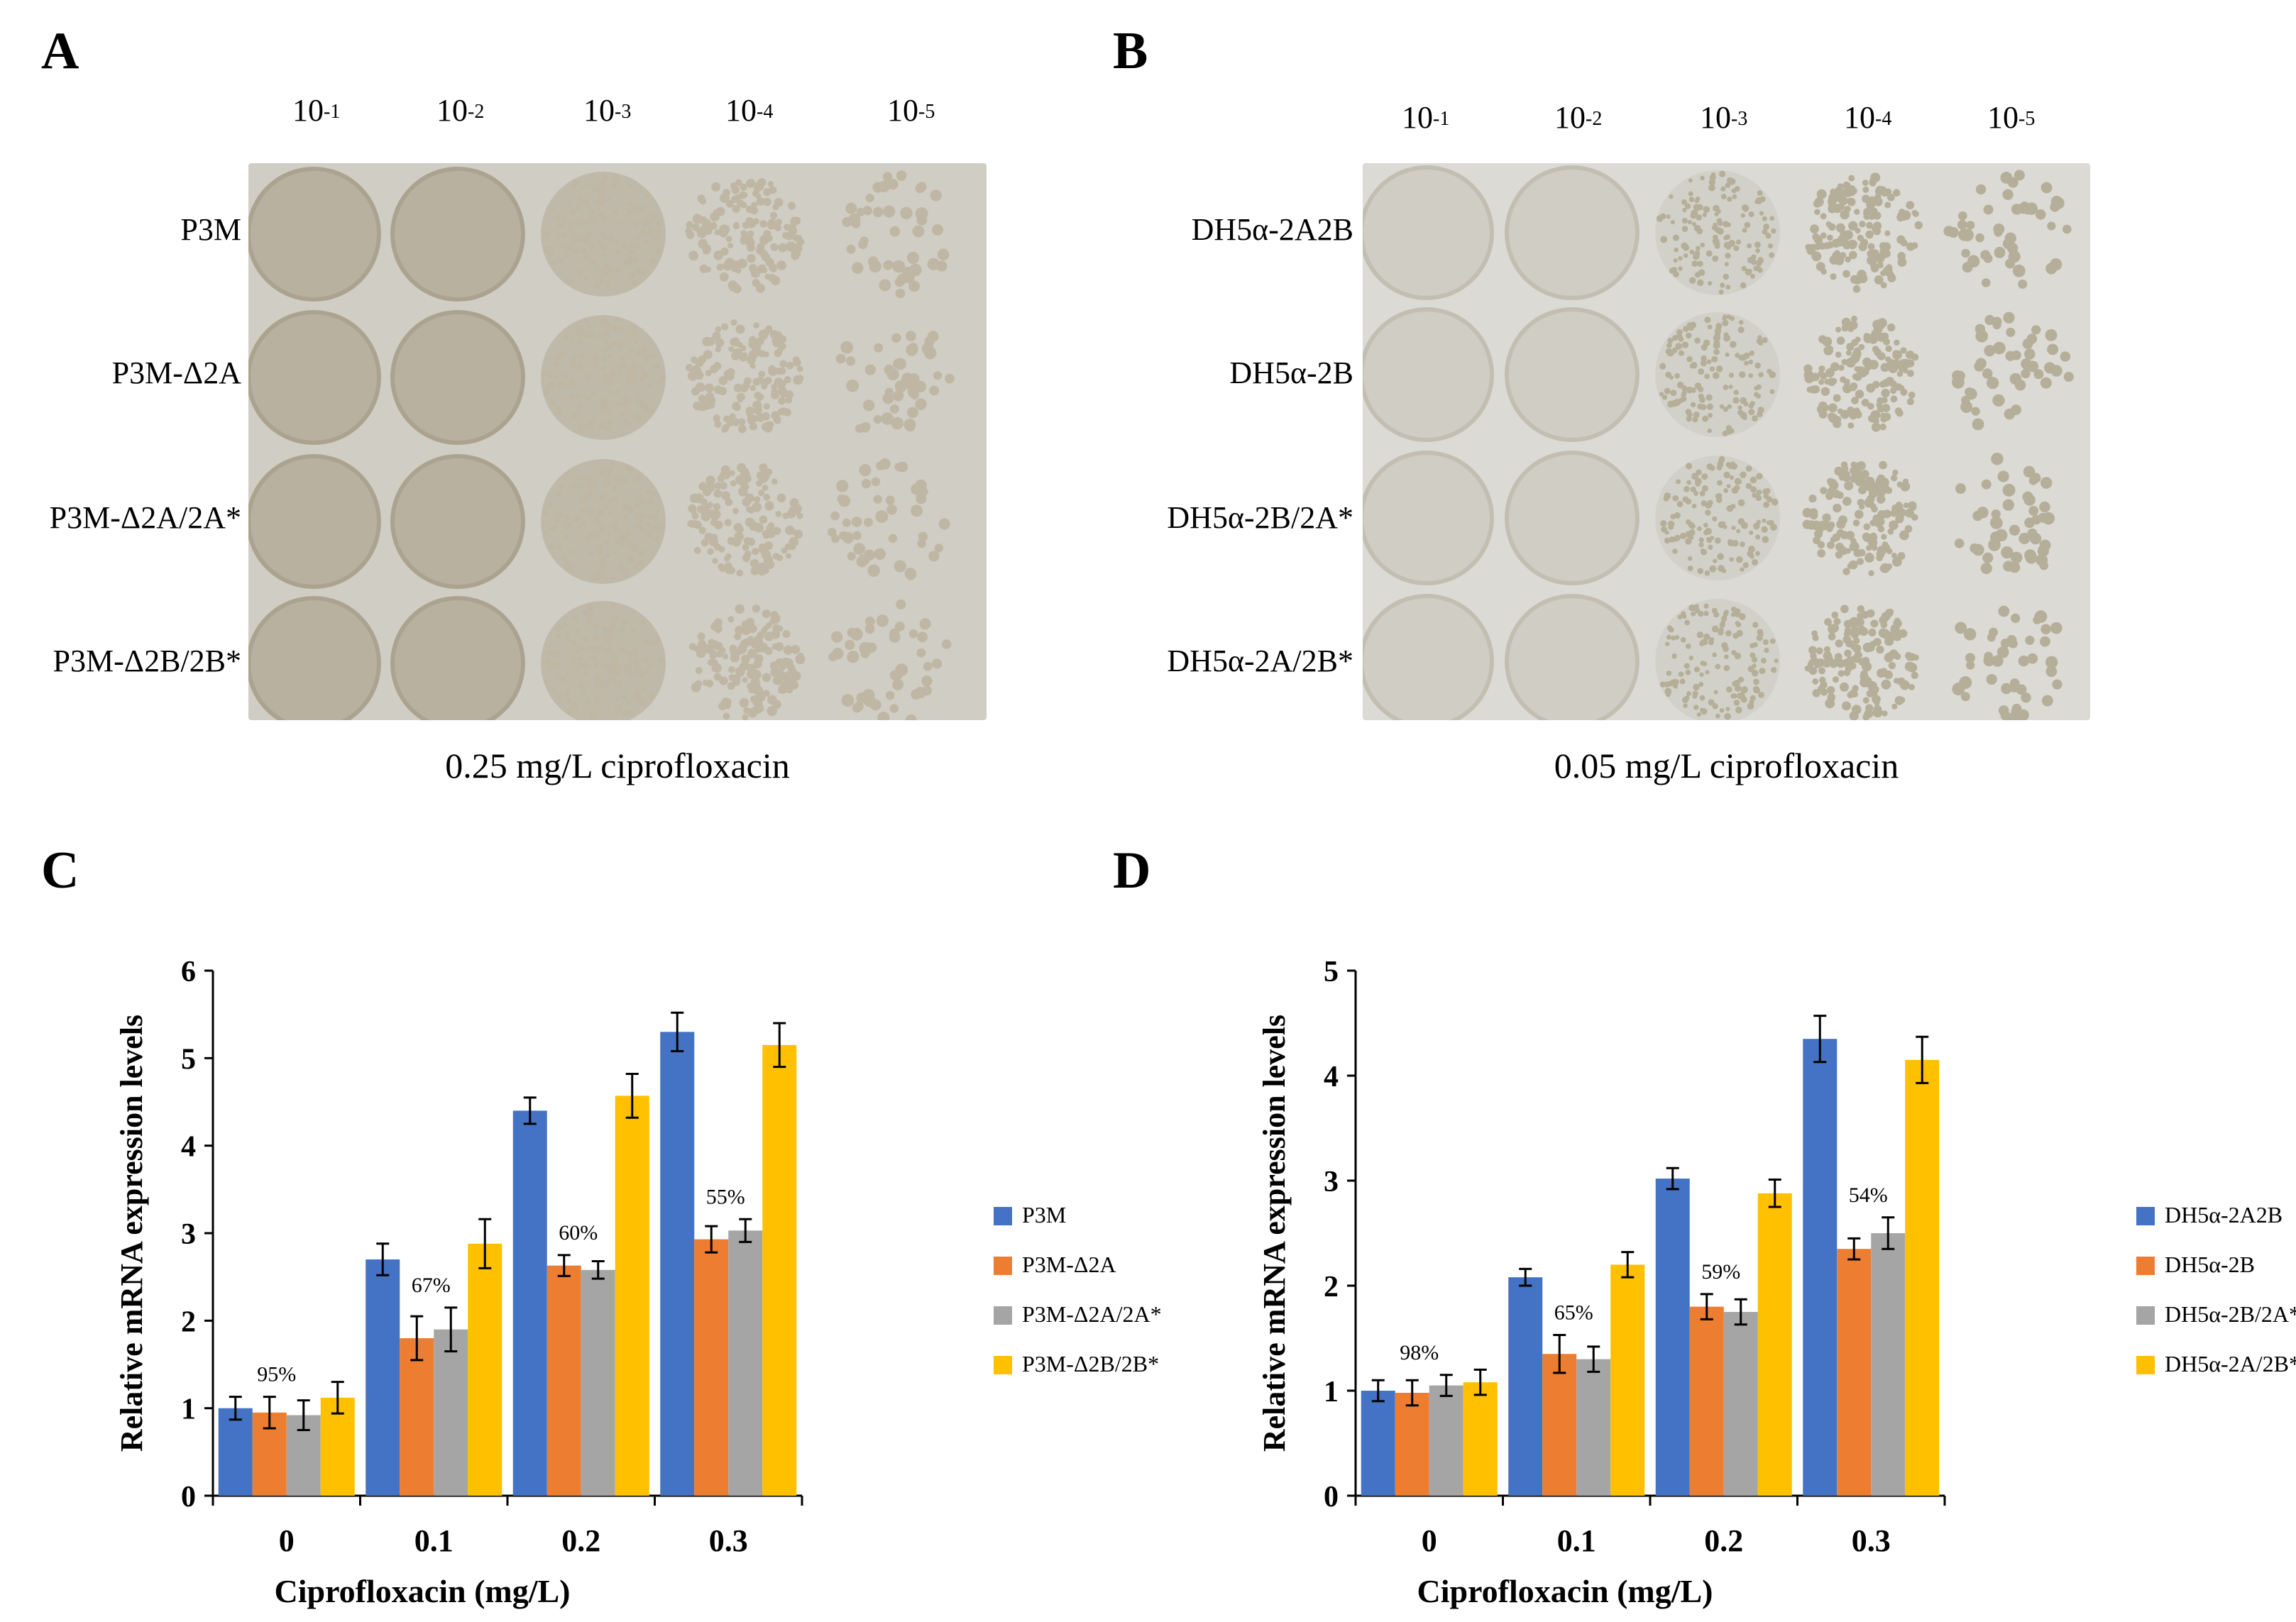 The image size is (2296, 1622). What do you see at coordinates (2145, 1315) in the screenshot?
I see `legend-swatch` at bounding box center [2145, 1315].